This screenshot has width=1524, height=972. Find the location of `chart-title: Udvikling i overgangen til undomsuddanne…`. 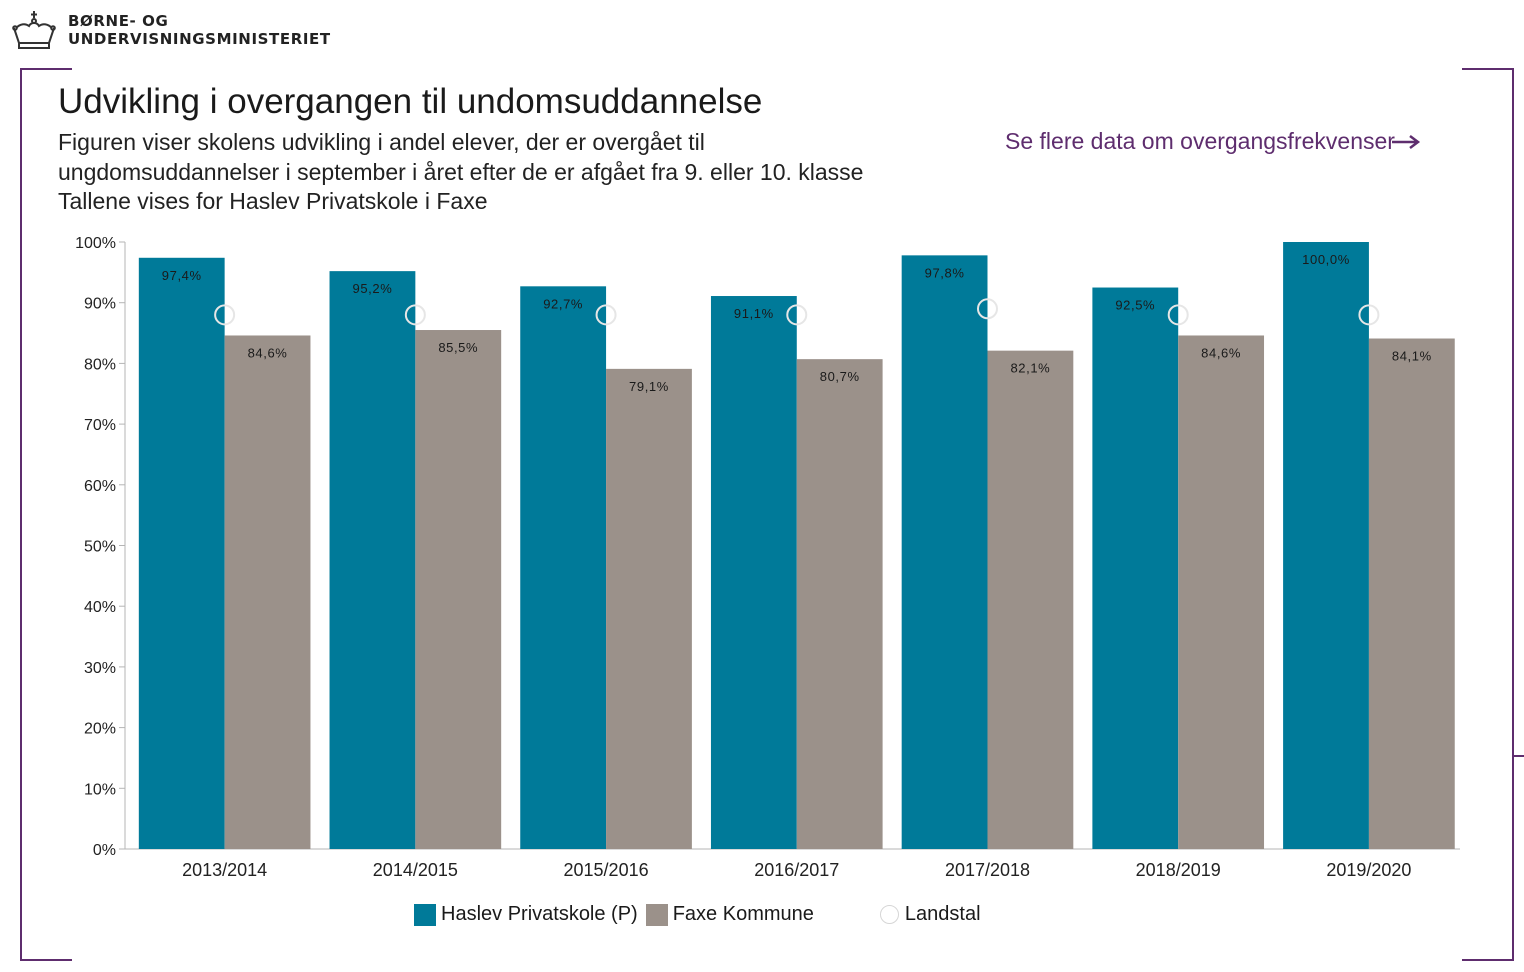

chart-title: Udvikling i overgangen til undomsuddanne… is located at coordinates (410, 101).